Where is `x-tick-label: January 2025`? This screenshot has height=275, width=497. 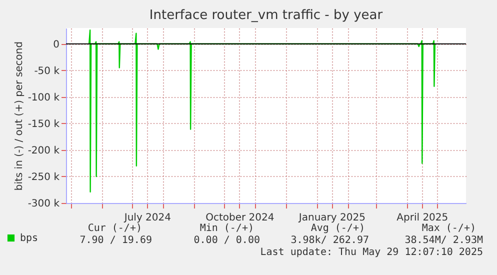 x-tick-label: January 2025 is located at coordinates (332, 218).